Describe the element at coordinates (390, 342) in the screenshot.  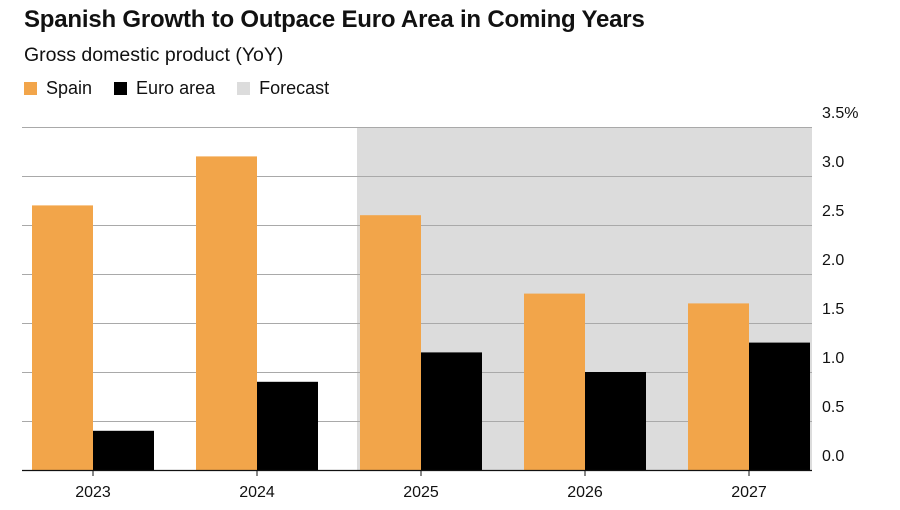
I see `bar-spain-2025` at that location.